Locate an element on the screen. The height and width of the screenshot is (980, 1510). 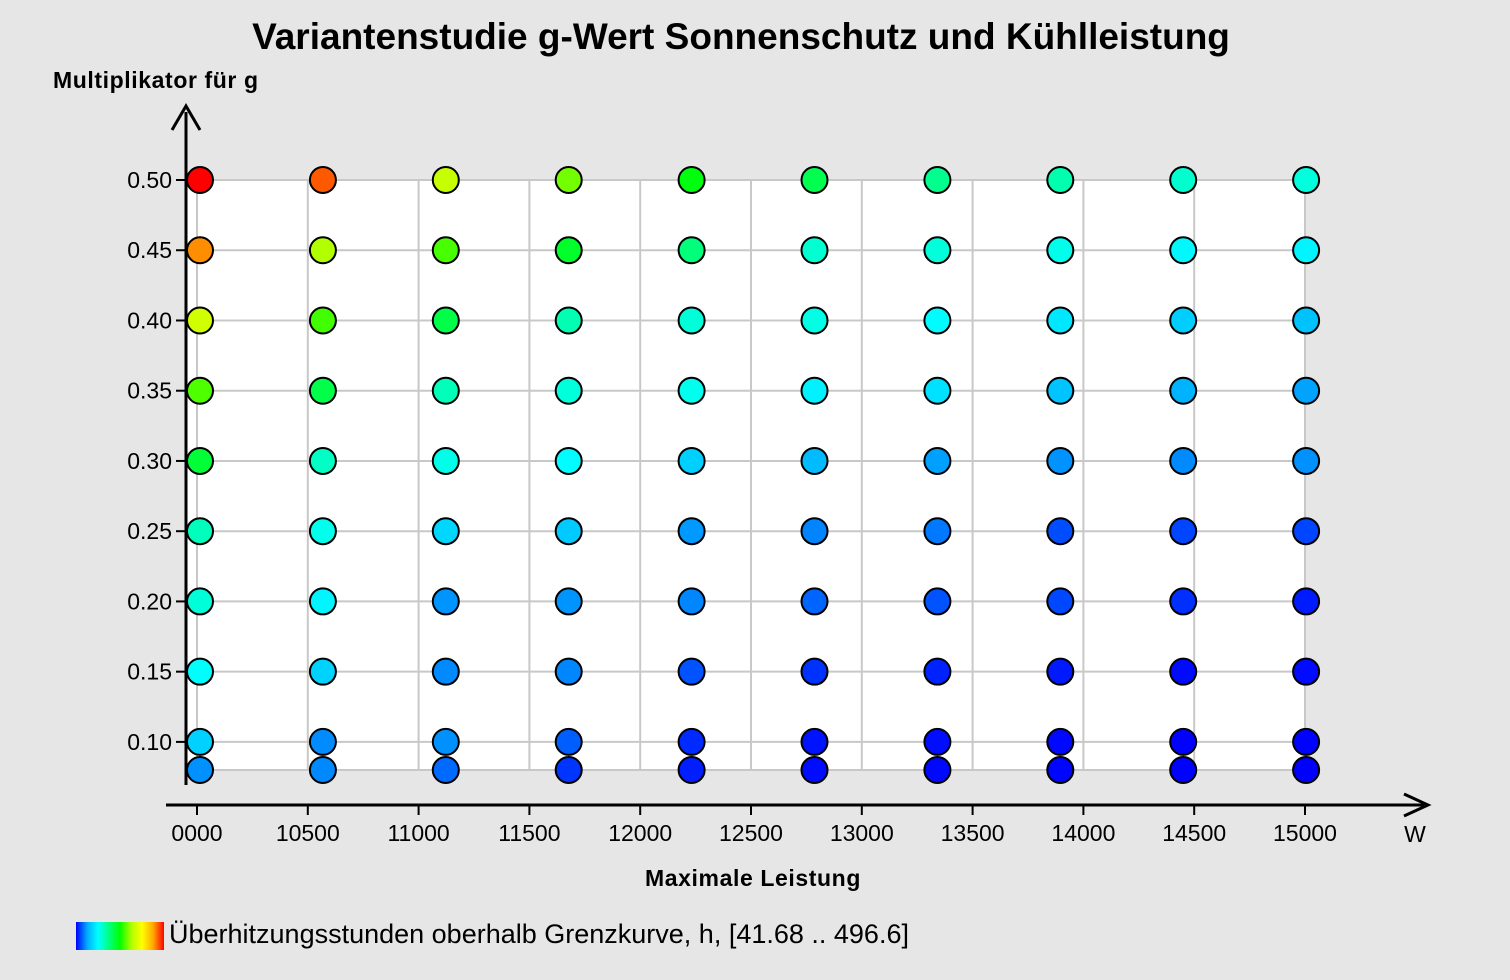
x-axis-unit: W is located at coordinates (1415, 834).